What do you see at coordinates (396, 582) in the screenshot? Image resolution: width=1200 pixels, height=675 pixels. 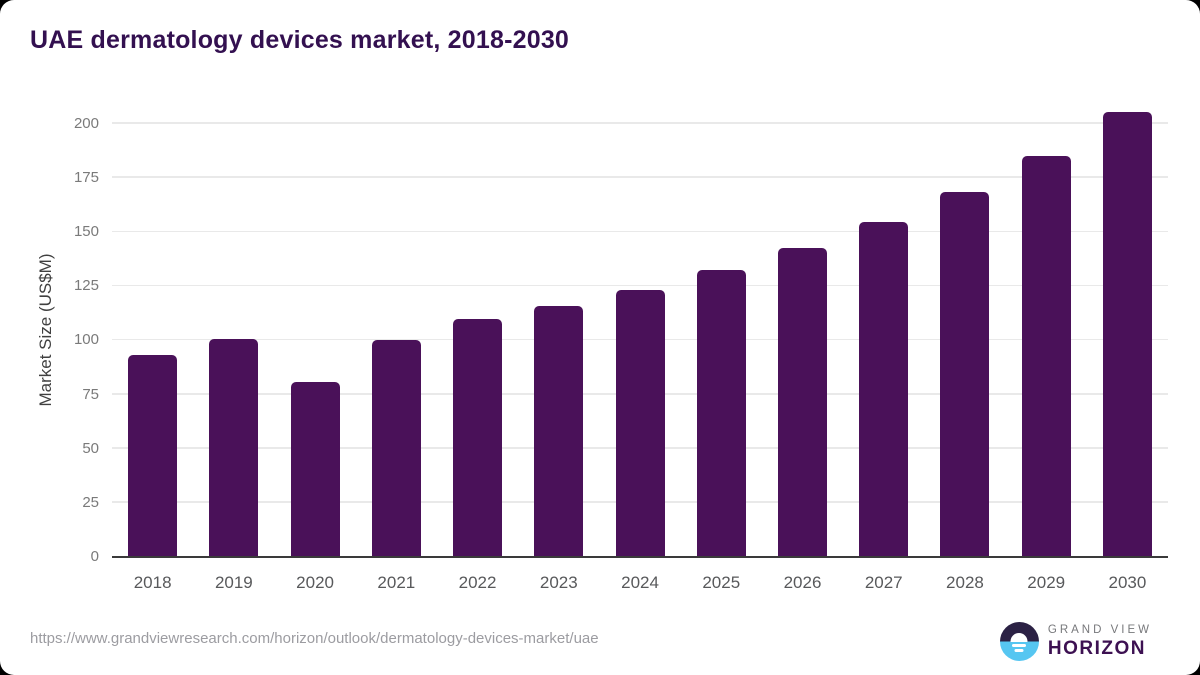 I see `x-tick-label-2021: 2021` at bounding box center [396, 582].